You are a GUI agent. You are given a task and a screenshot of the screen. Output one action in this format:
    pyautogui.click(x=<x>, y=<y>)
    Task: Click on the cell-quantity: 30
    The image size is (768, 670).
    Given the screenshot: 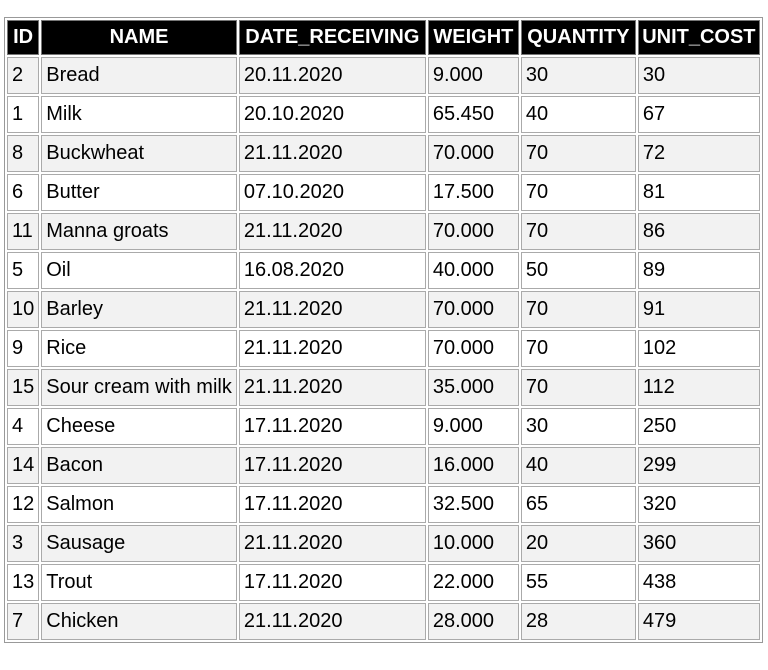 What is the action you would take?
    pyautogui.click(x=578, y=426)
    